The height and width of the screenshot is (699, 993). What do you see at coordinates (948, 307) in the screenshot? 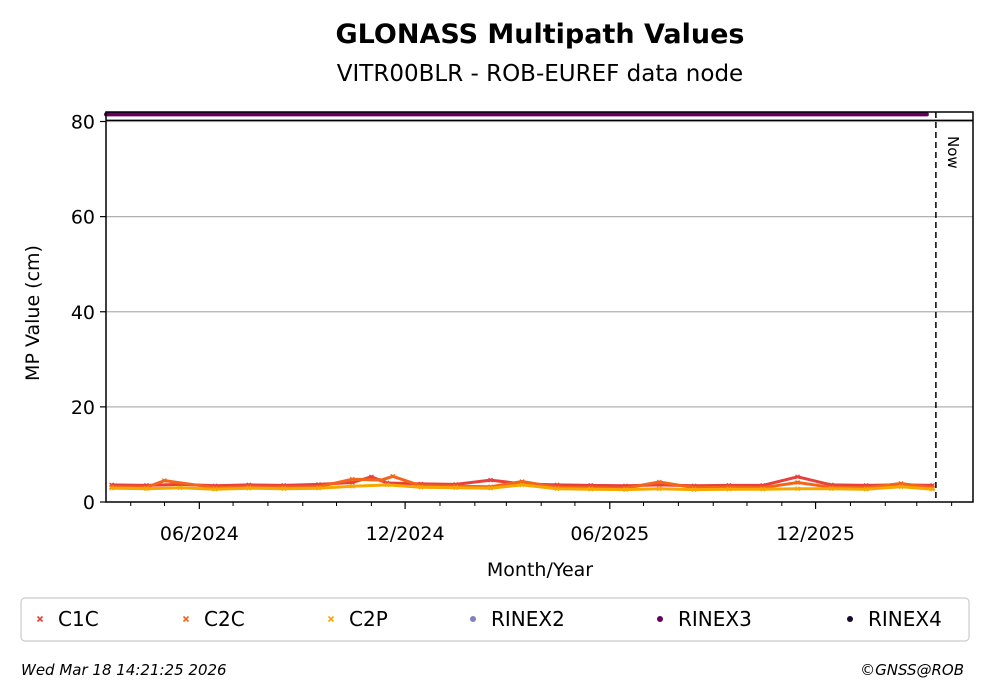
I see `now-marker: Now` at bounding box center [948, 307].